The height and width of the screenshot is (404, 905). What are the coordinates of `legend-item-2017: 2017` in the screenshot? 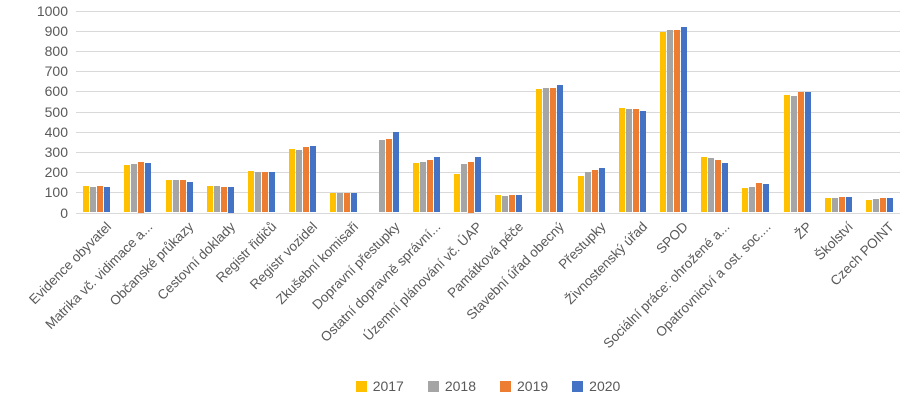 It's located at (379, 386).